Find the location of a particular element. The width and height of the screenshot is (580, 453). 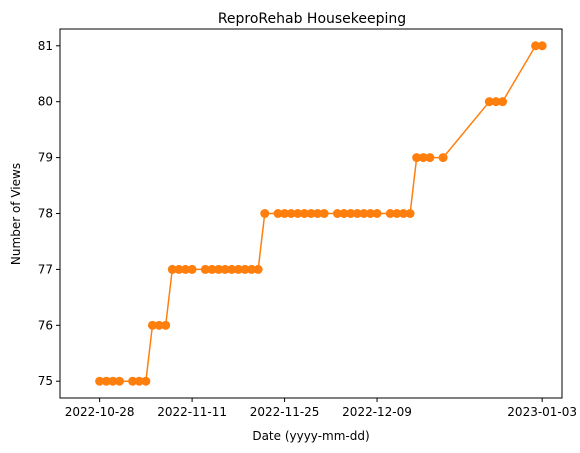

chart-title: ReproRehab Housekeeping is located at coordinates (312, 19).